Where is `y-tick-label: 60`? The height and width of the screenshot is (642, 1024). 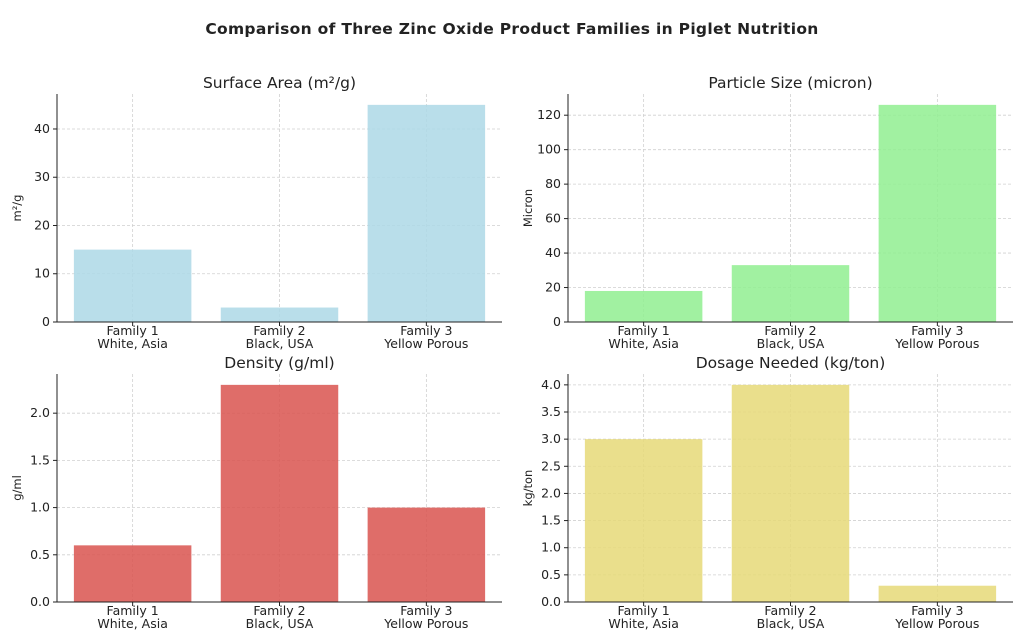 y-tick-label: 60 is located at coordinates (553, 218).